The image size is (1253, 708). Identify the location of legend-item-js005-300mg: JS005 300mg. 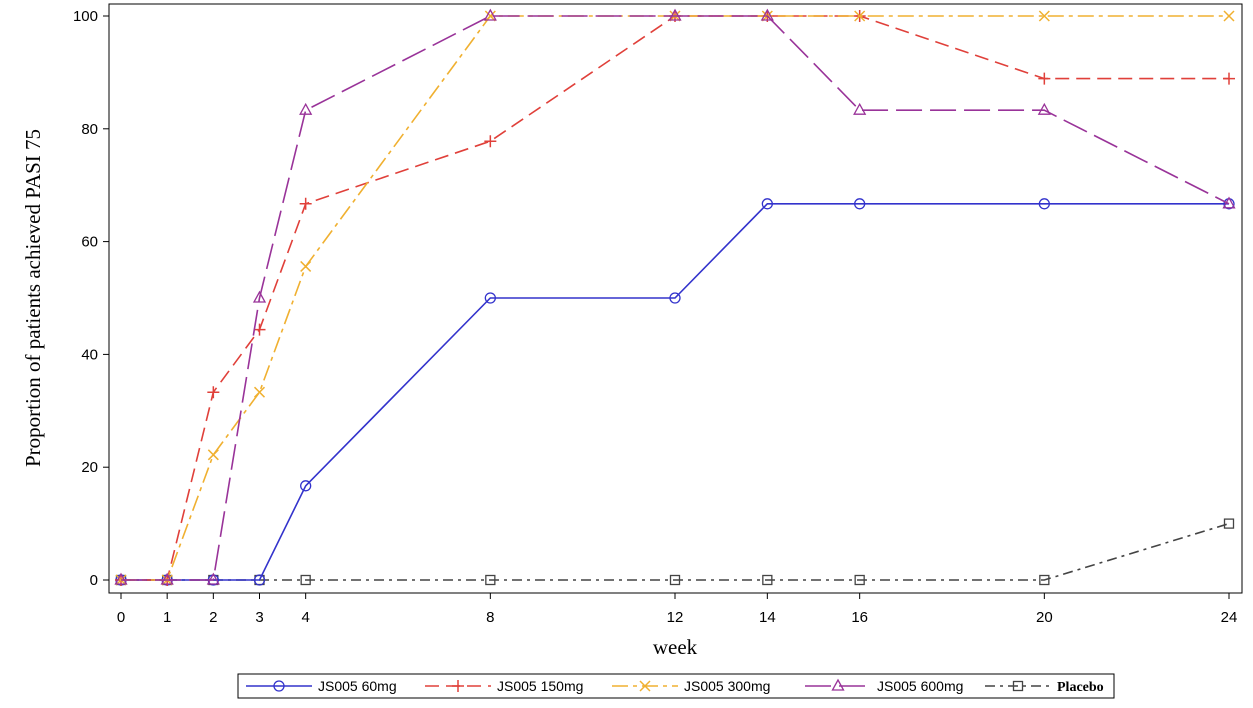
(691, 686).